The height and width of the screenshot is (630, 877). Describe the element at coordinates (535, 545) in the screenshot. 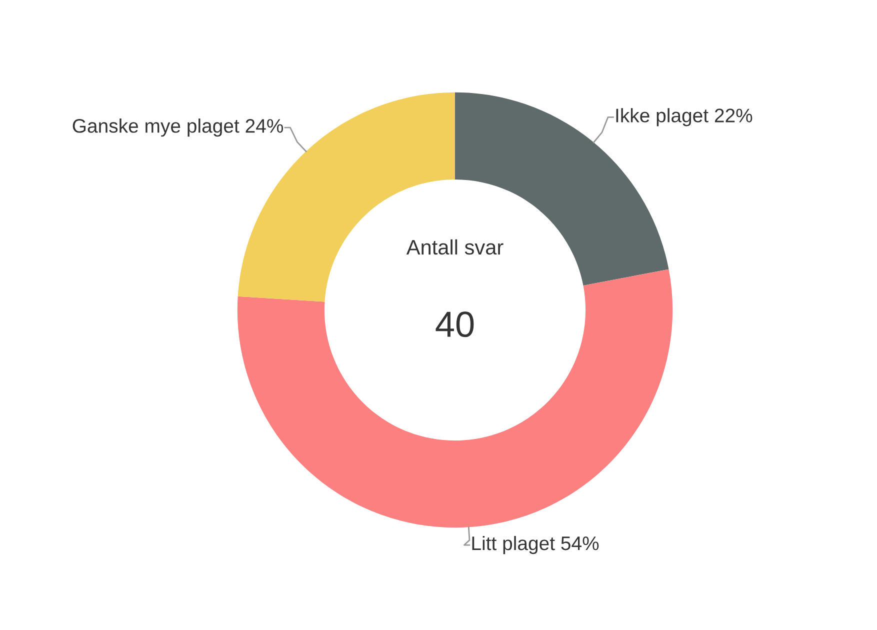

I see `slice-label: Litt plaget 54%` at that location.